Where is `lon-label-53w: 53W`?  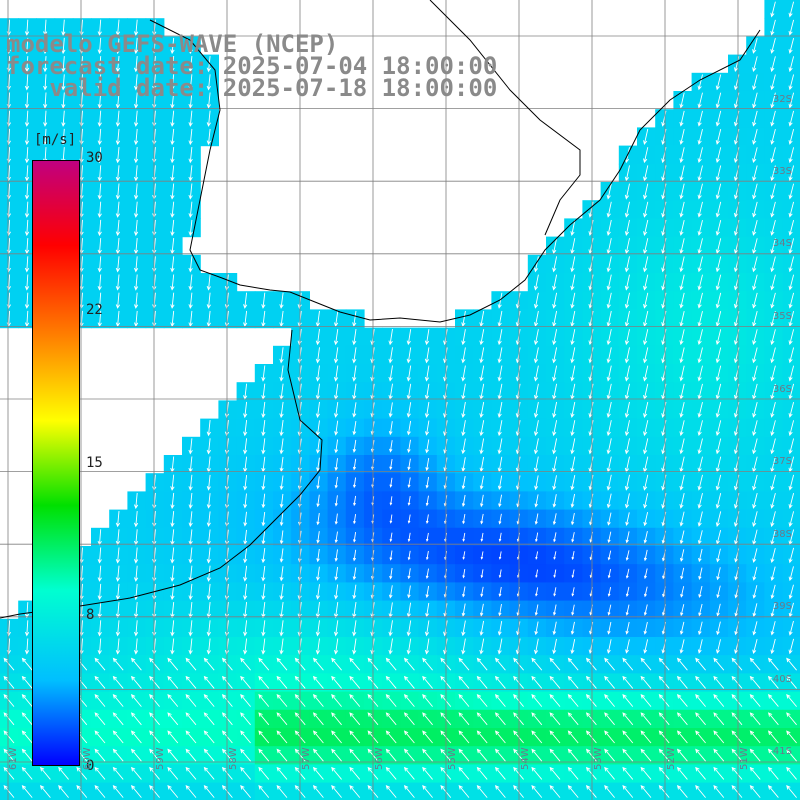 lon-label-53w: 53W is located at coordinates (598, 758).